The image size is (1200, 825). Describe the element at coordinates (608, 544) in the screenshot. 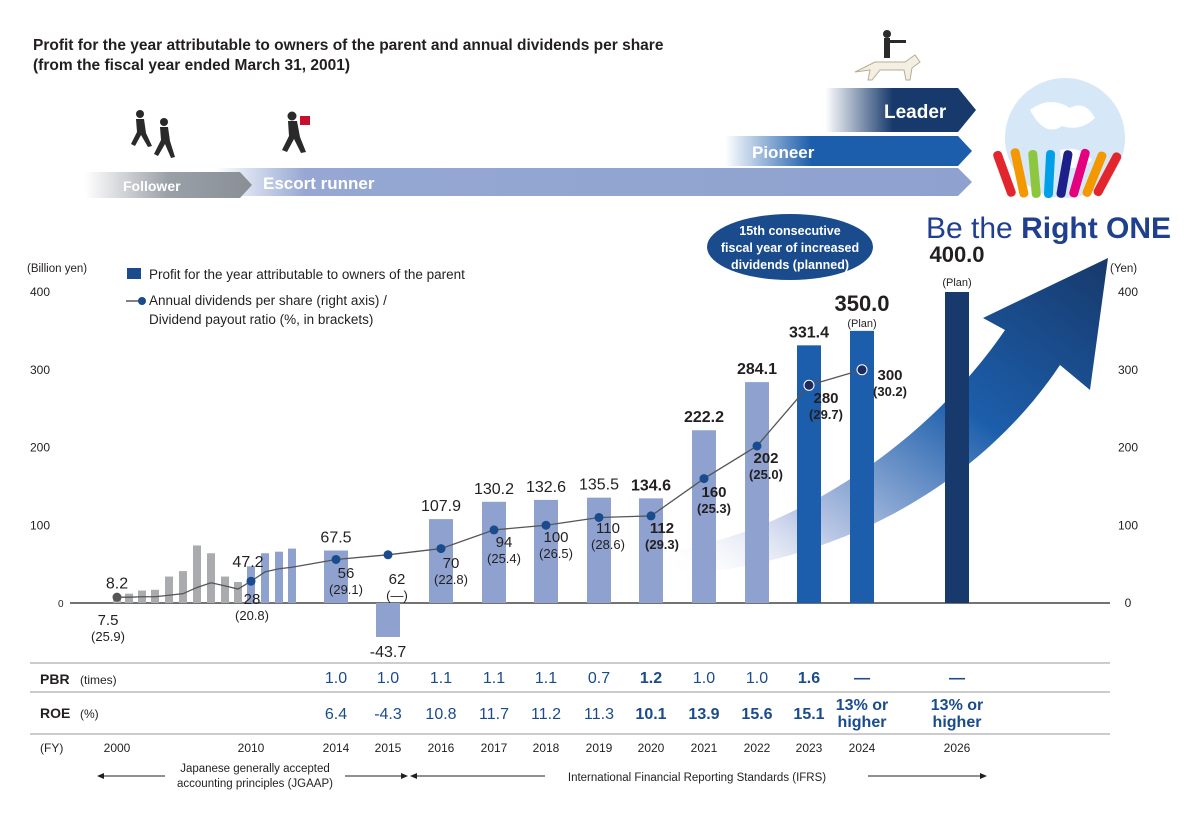

I see `payout-label-2019: (28.6)` at that location.